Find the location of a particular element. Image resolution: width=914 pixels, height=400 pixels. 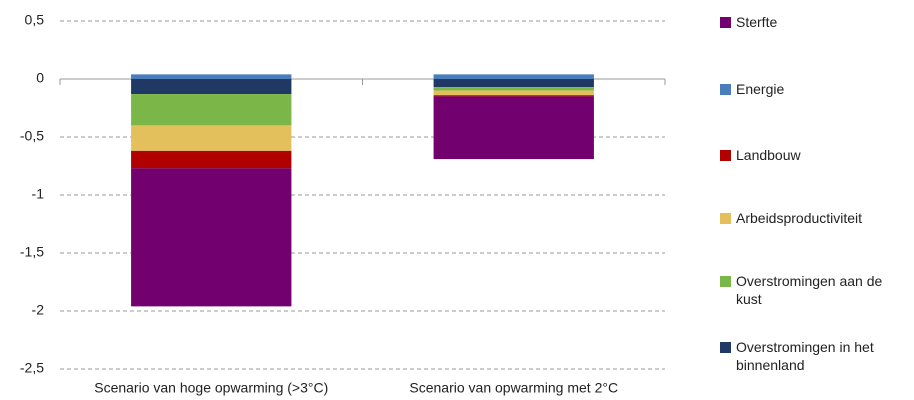

legend-label: Landbouw is located at coordinates (768, 155).